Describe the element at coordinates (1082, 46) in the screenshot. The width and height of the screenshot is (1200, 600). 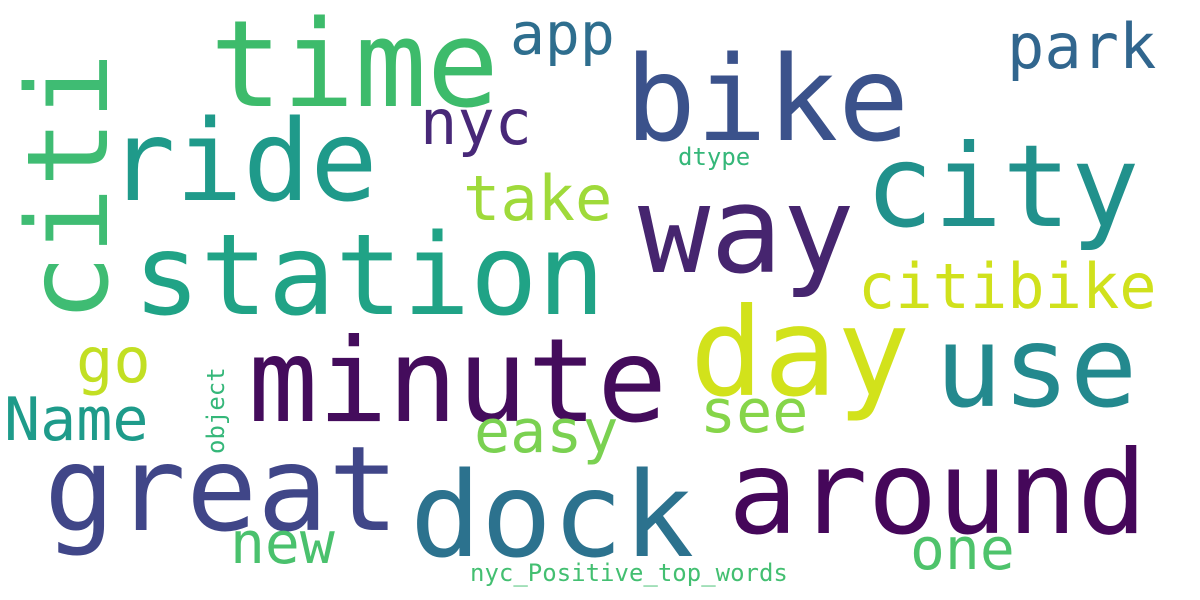
I see `word-park: park` at that location.